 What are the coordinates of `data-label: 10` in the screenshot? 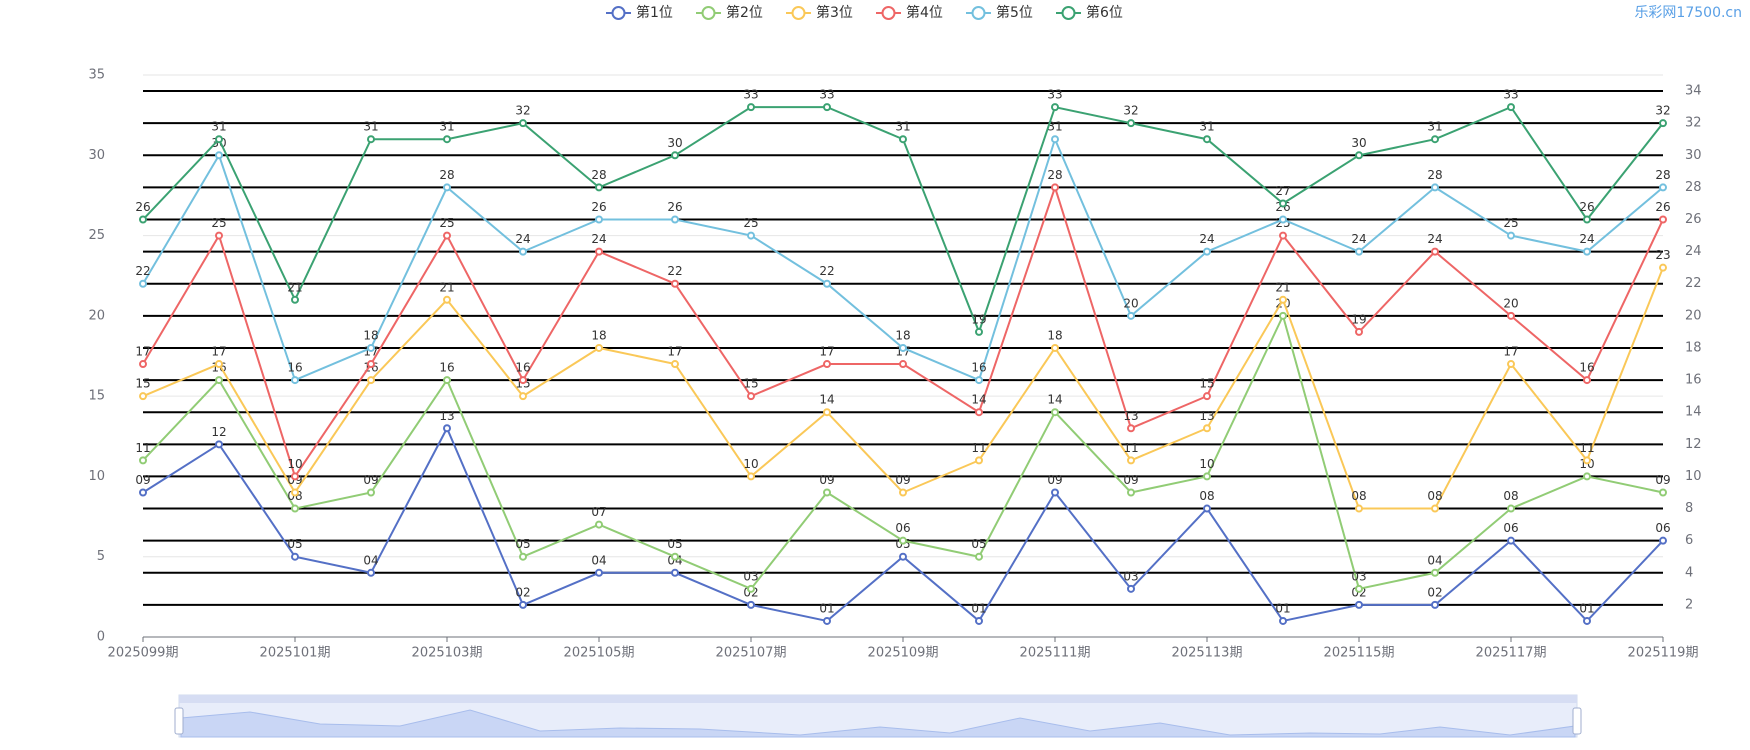 It's located at (750, 464).